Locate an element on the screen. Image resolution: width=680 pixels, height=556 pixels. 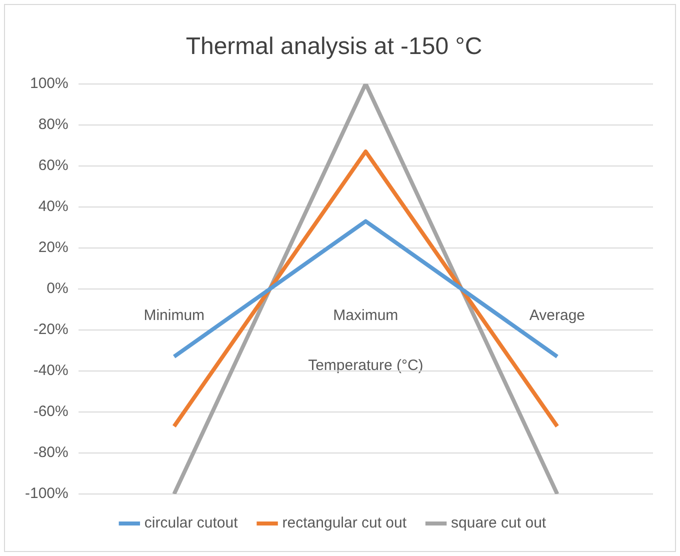
y-tick-label: 40% is located at coordinates (53, 206).